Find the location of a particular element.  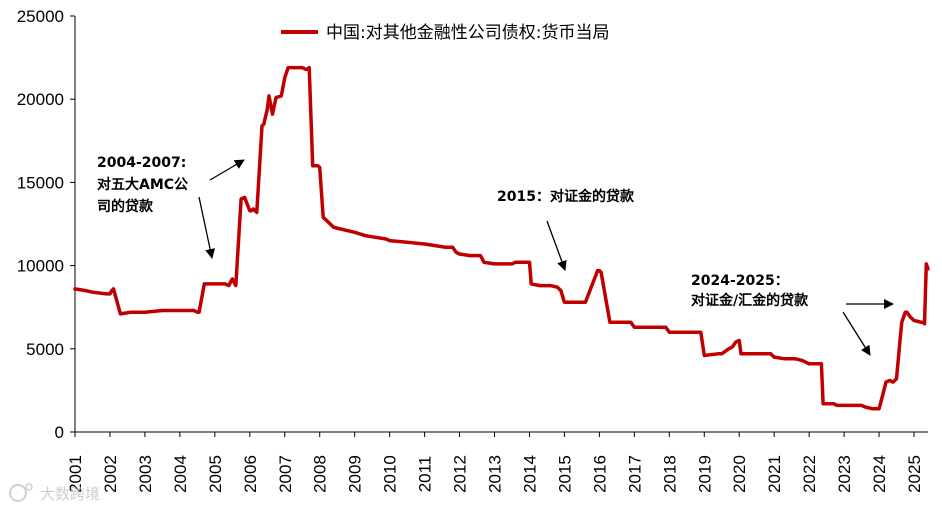

annotation-2015: 2015：对证金的贷款 is located at coordinates (566, 229).